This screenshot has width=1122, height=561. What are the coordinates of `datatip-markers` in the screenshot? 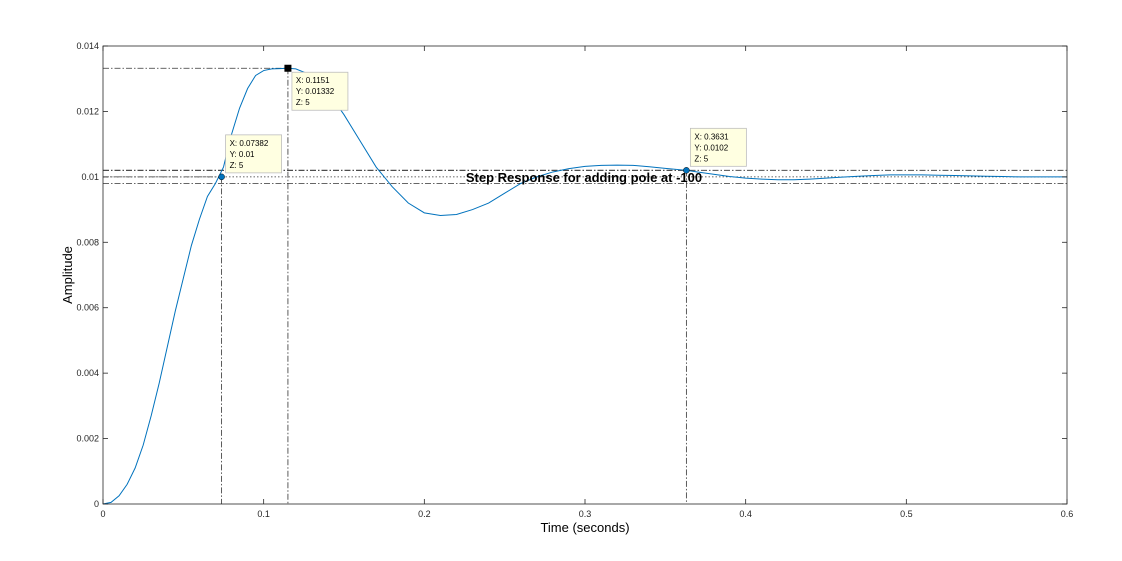 It's located at (454, 122).